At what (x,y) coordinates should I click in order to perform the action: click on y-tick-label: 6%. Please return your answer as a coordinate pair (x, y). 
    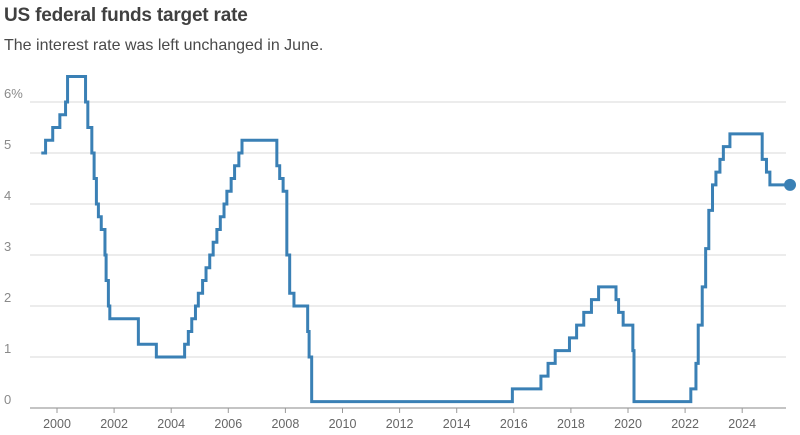
    Looking at the image, I should click on (13, 93).